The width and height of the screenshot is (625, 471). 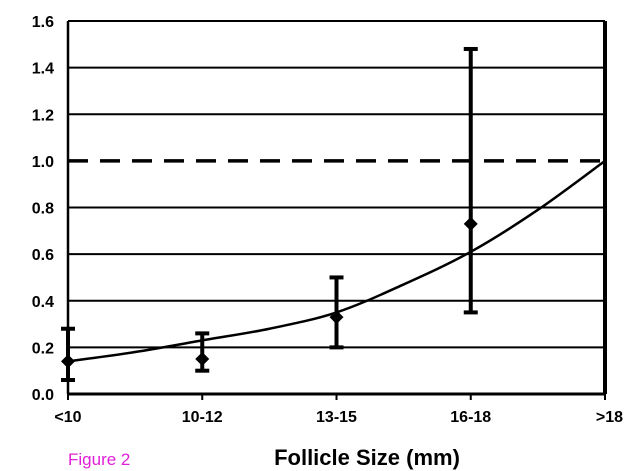 What do you see at coordinates (609, 417) in the screenshot?
I see `x-tick-4: >18` at bounding box center [609, 417].